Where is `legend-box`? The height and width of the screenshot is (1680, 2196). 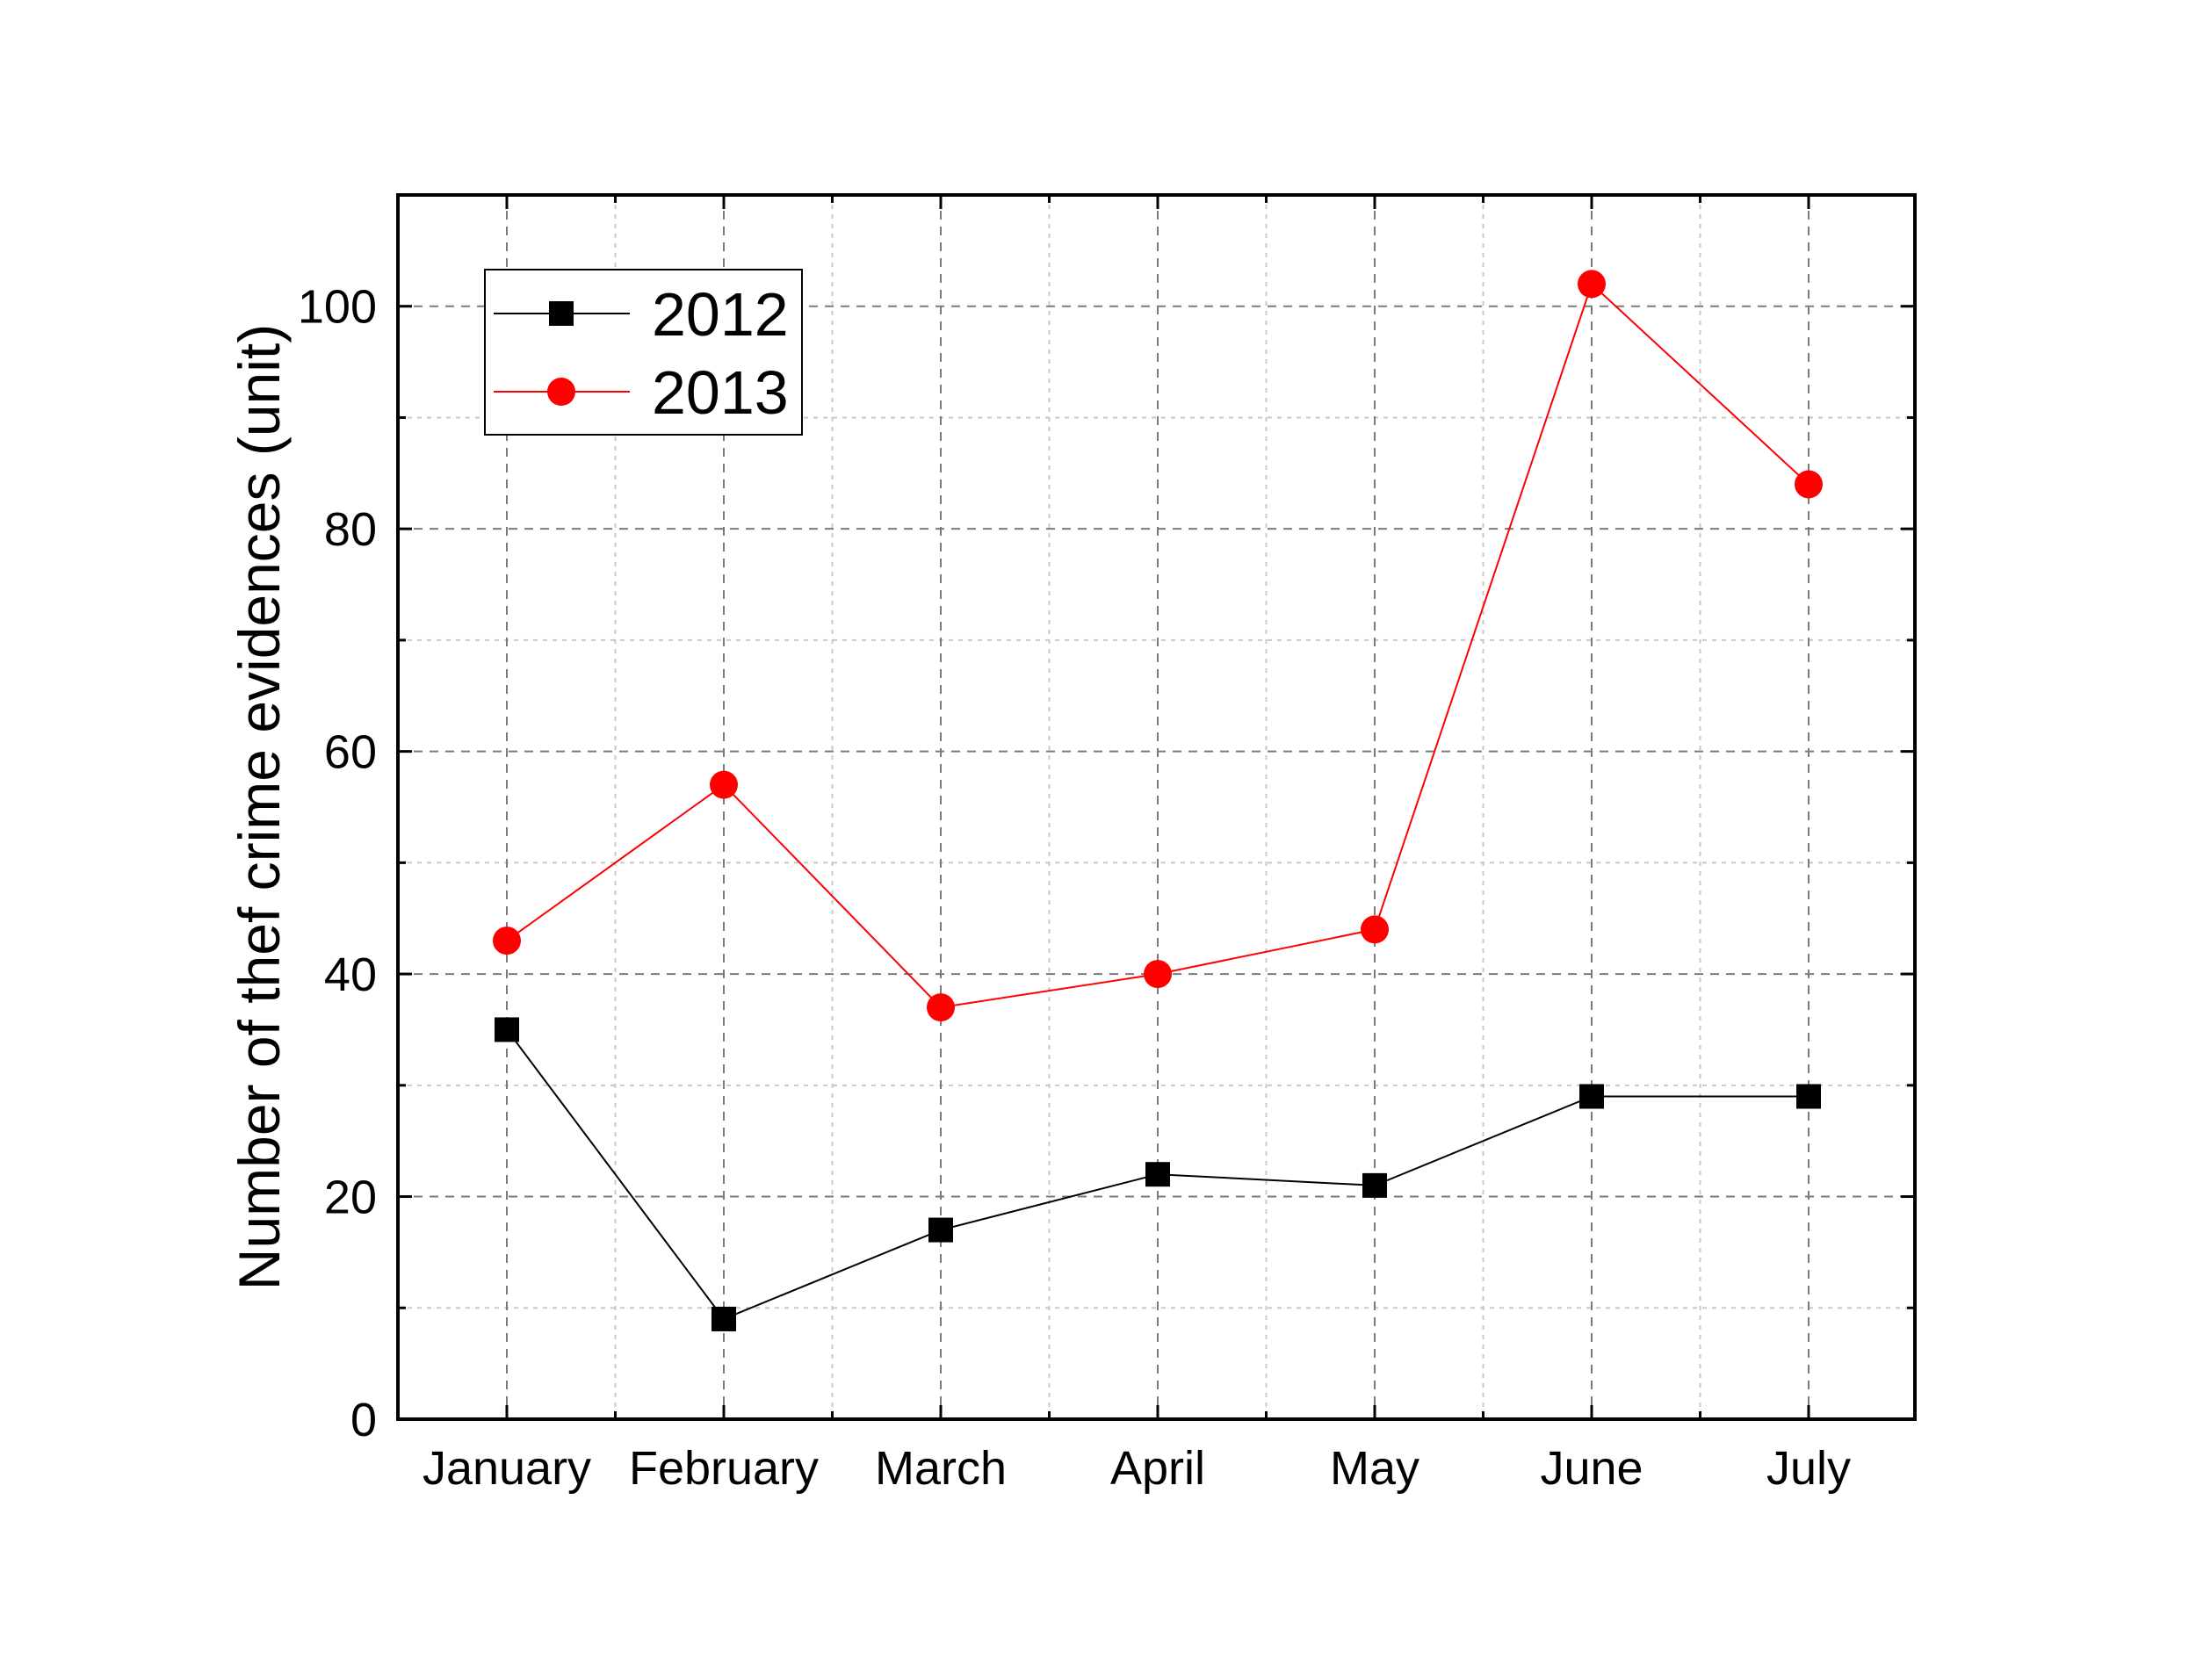
legend-box is located at coordinates (643, 352).